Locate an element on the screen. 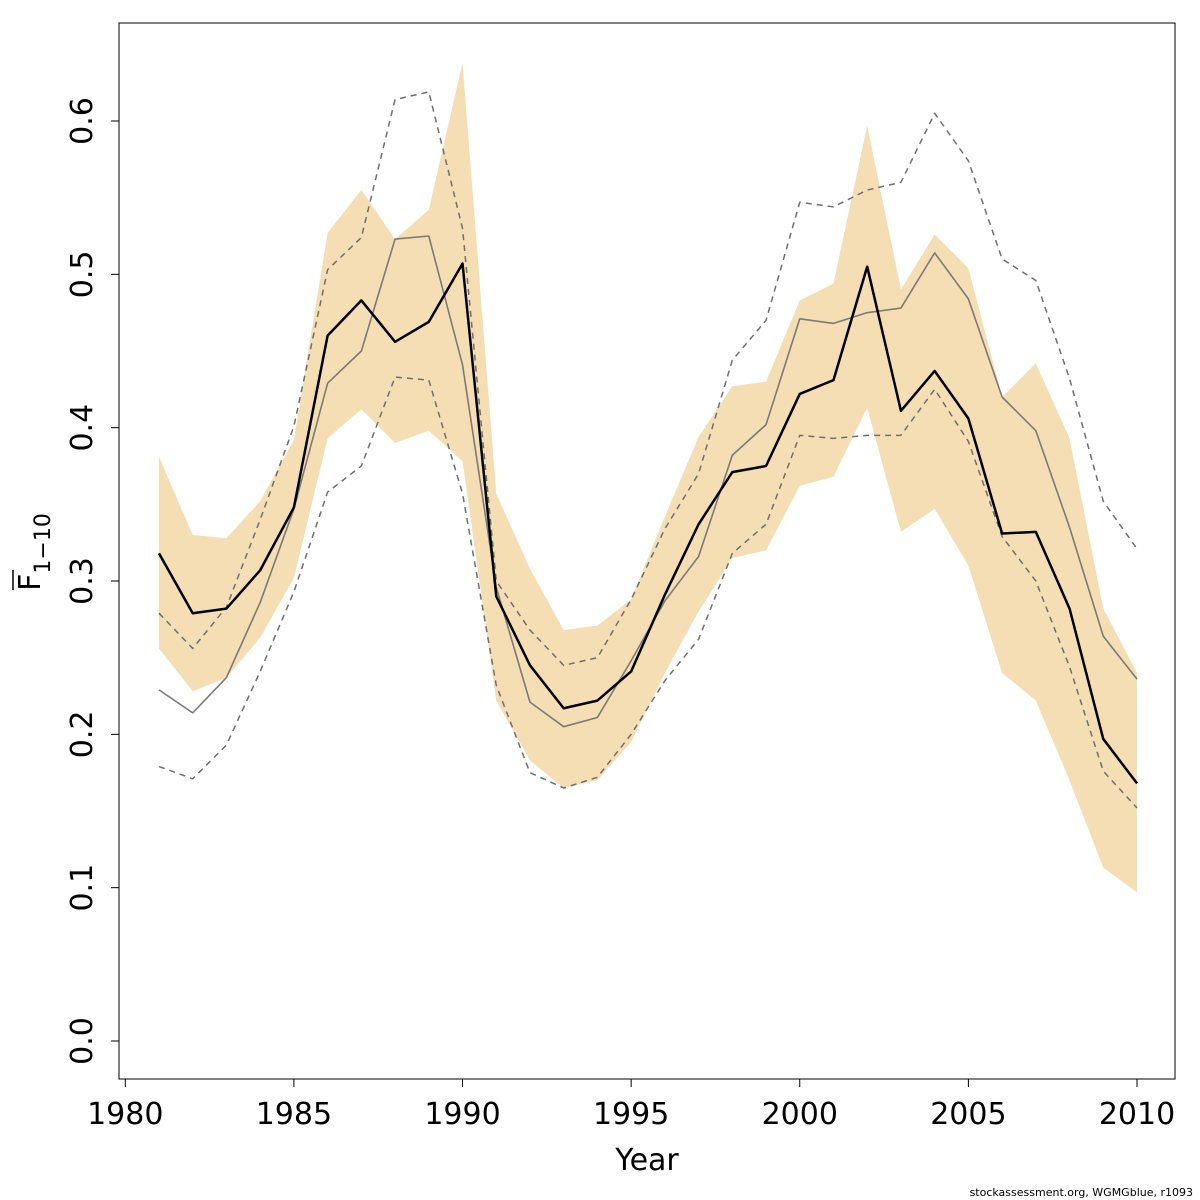 The image size is (1200, 1200). svg-text: F1−10 is located at coordinates (34, 552).